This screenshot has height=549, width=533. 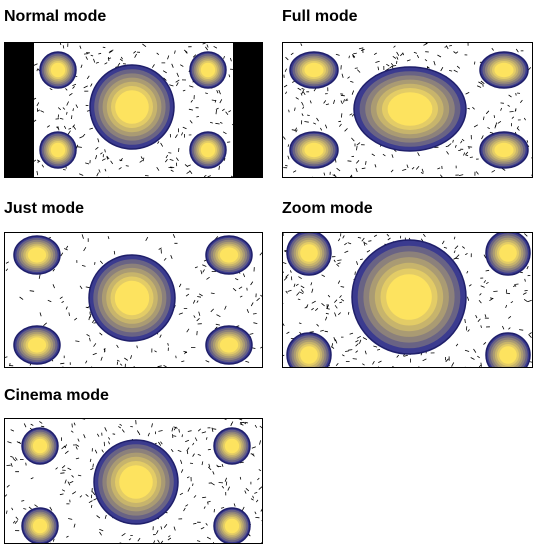 What do you see at coordinates (19, 110) in the screenshot?
I see `black-bar-left` at bounding box center [19, 110].